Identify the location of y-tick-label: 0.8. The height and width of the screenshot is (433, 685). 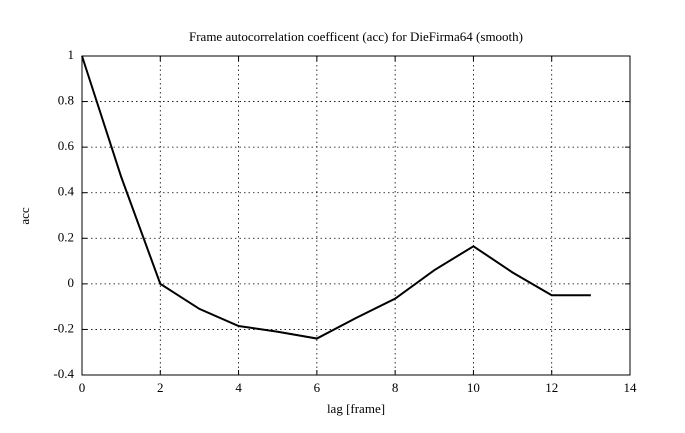
(66, 100).